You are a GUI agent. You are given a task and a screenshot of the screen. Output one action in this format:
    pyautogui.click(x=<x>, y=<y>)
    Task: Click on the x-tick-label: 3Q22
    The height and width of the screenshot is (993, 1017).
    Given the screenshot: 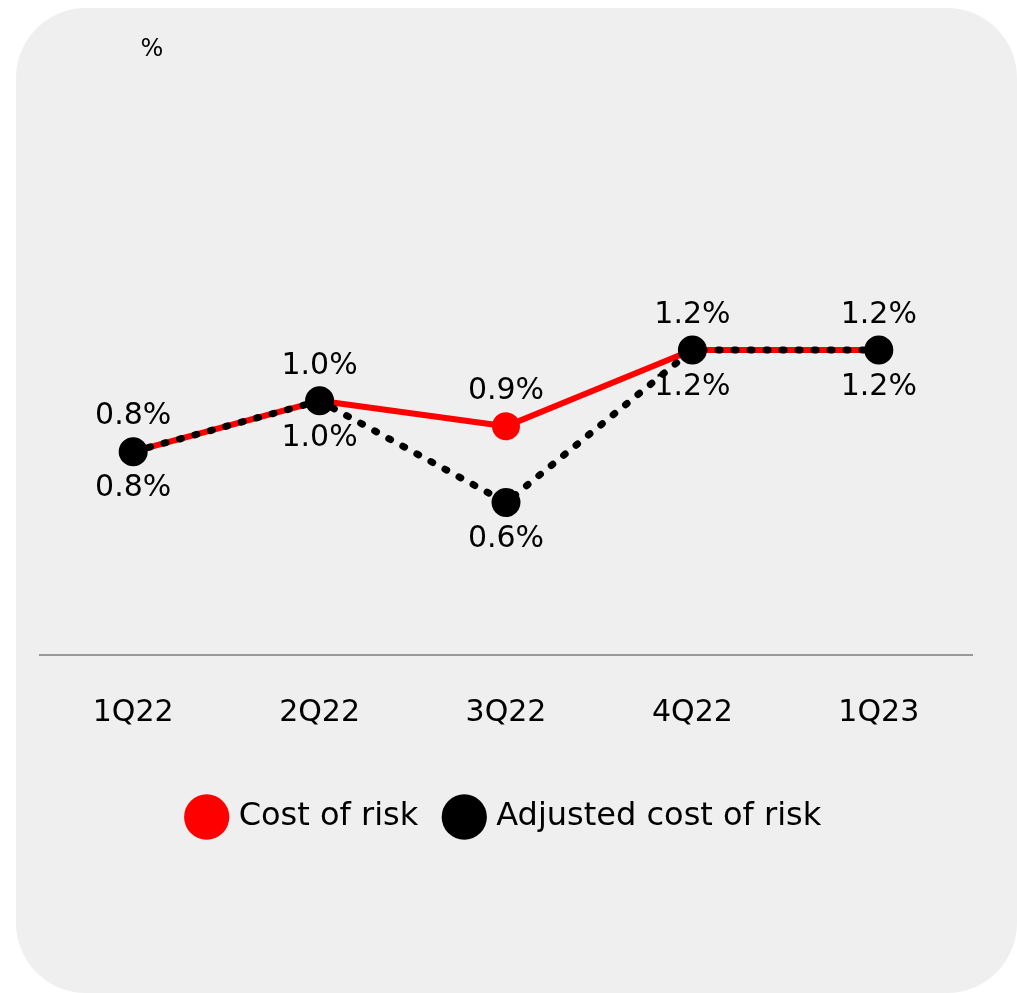 What is the action you would take?
    pyautogui.click(x=506, y=710)
    